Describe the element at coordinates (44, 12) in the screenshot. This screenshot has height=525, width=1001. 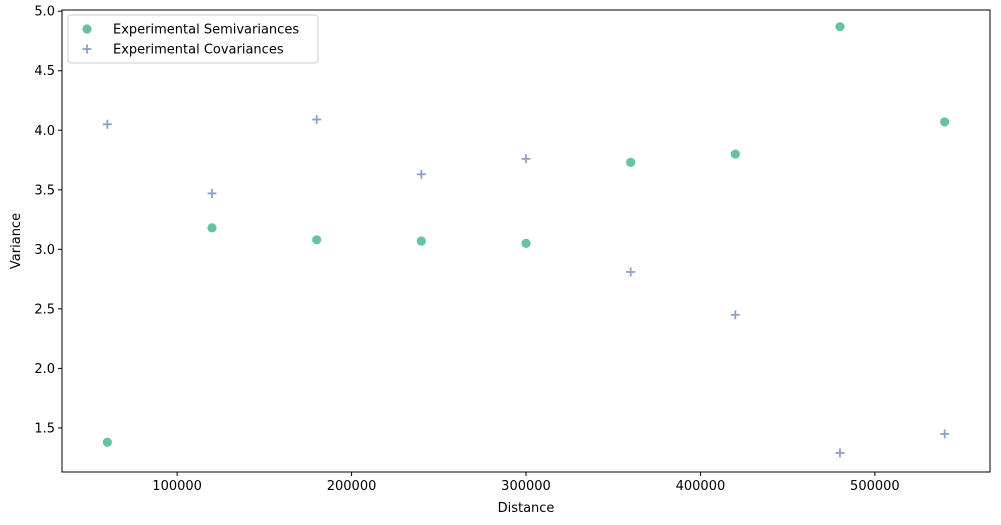
I see `y-tick-label: 5.0` at that location.